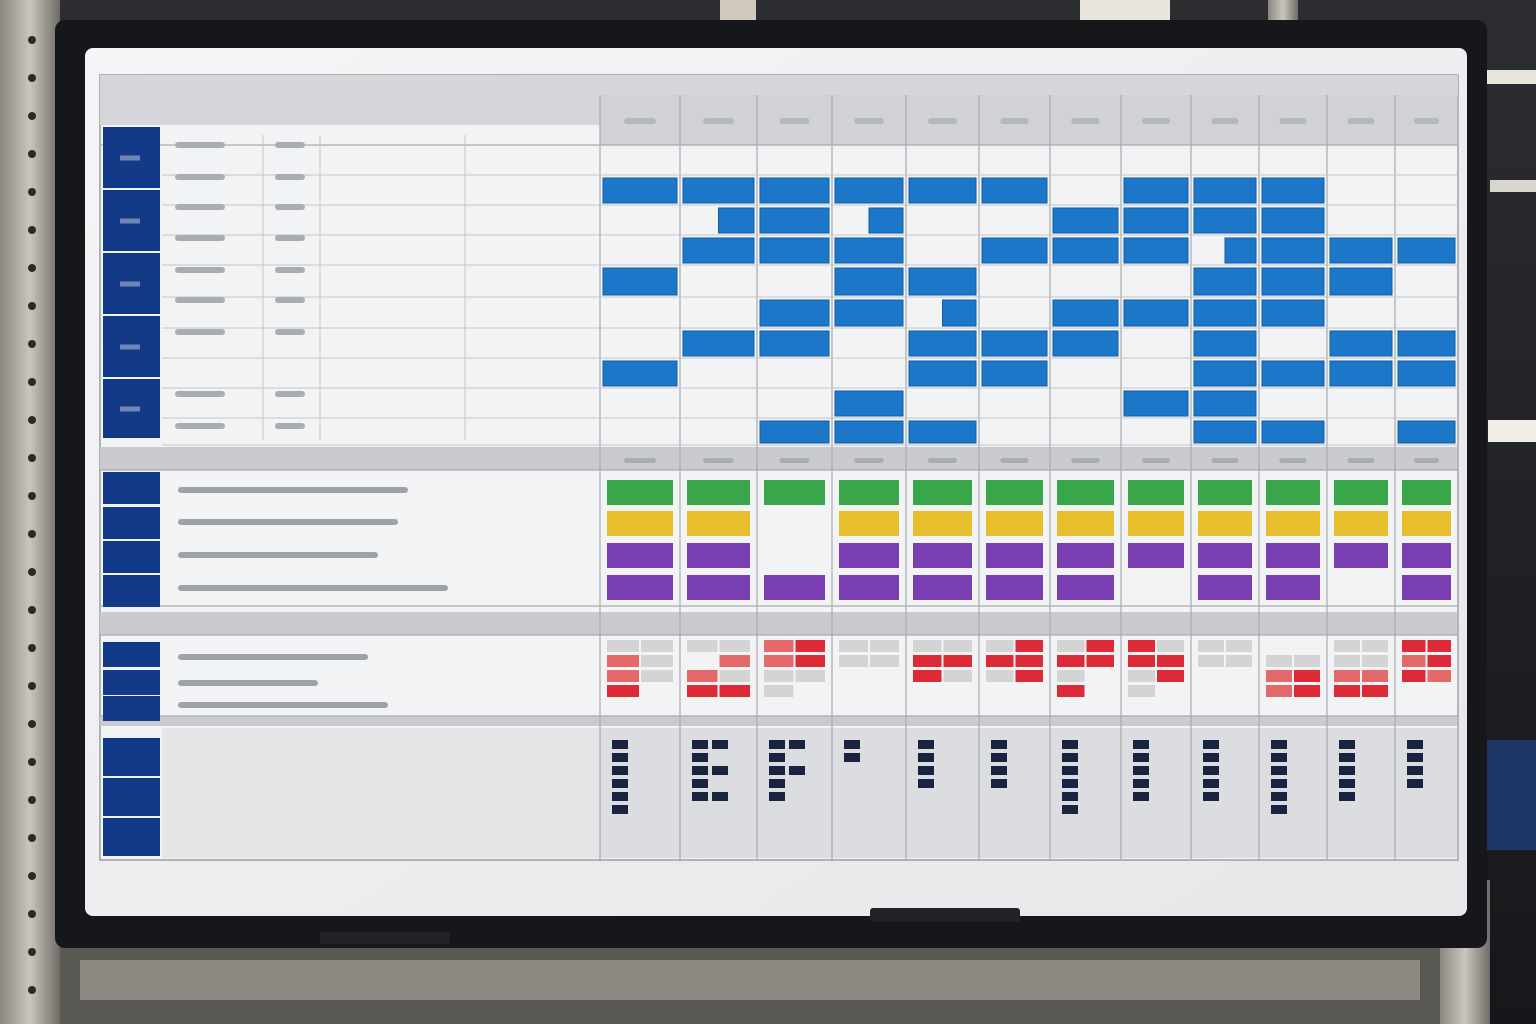  I want to click on shelf-bins, so click(1510, 795).